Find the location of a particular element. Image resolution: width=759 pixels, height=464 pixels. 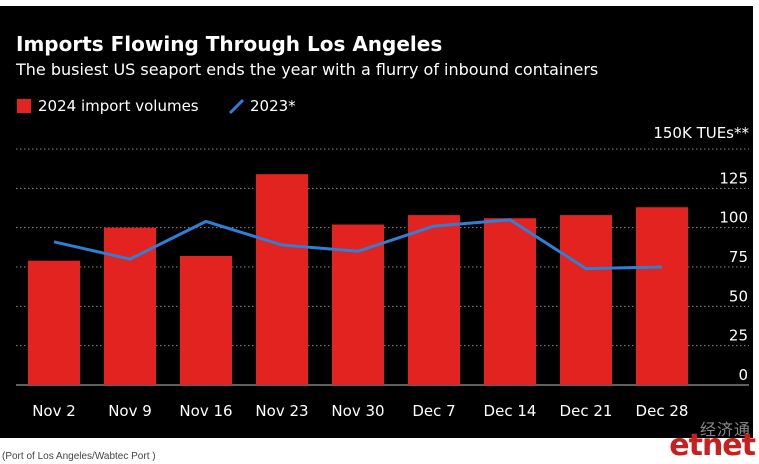

line-series is located at coordinates (358, 244).